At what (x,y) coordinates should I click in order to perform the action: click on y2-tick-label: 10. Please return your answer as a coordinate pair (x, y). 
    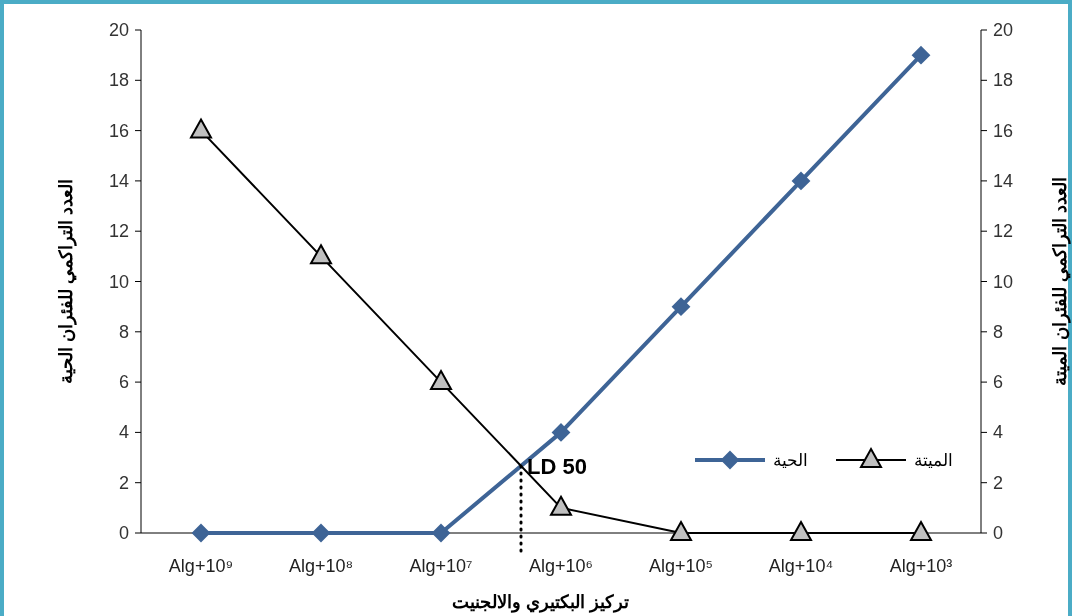
    Looking at the image, I should click on (1003, 281).